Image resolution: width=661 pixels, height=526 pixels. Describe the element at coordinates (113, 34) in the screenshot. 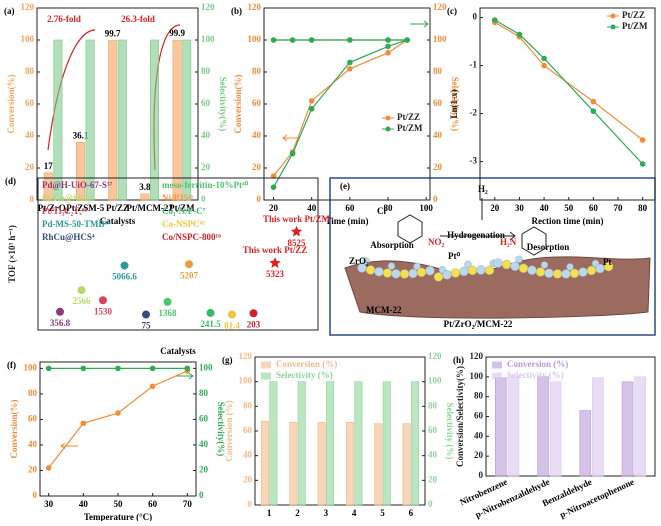

I see `data-label: 99.7` at that location.